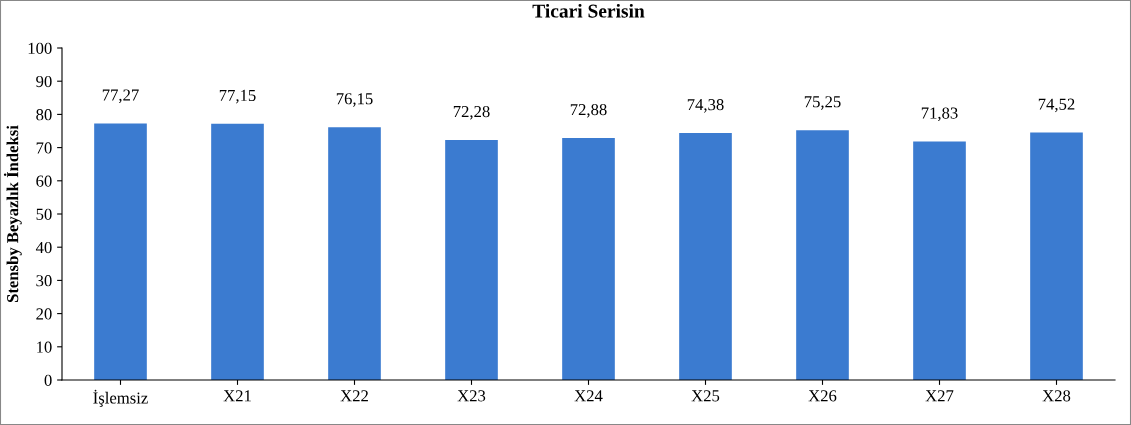  What do you see at coordinates (120, 398) in the screenshot?
I see `x-tick-label: İşlemsiz` at bounding box center [120, 398].